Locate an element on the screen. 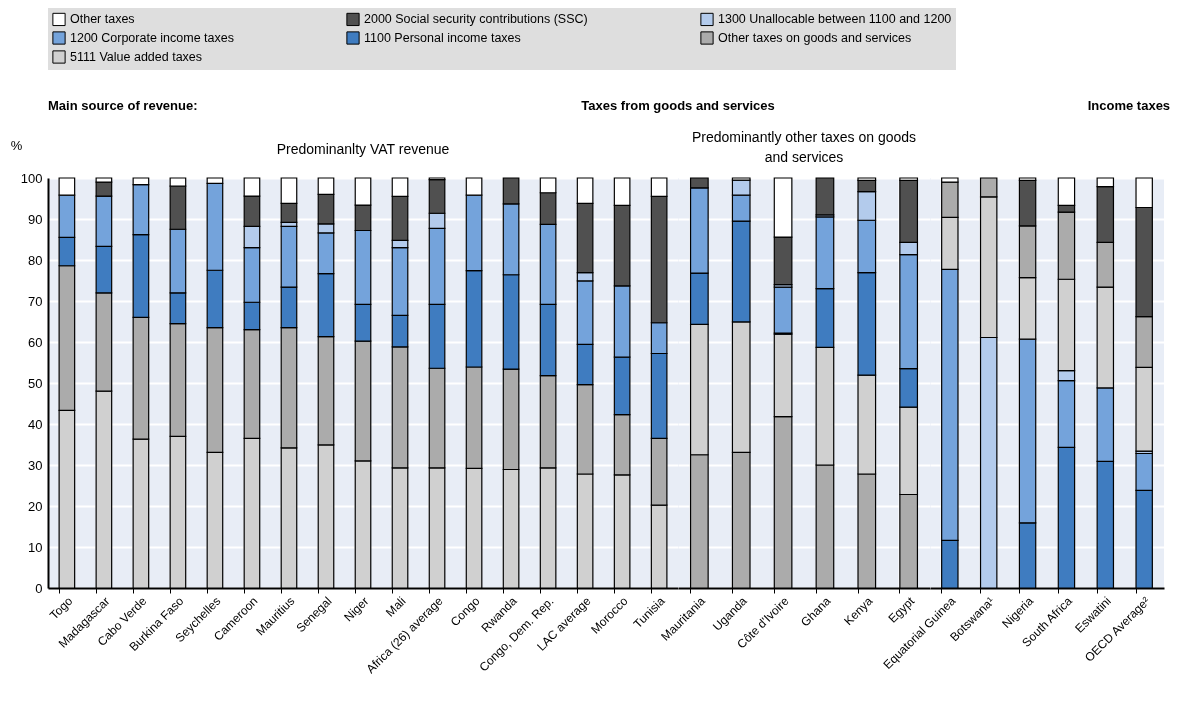  y-tick-label: 70 is located at coordinates (35, 301).